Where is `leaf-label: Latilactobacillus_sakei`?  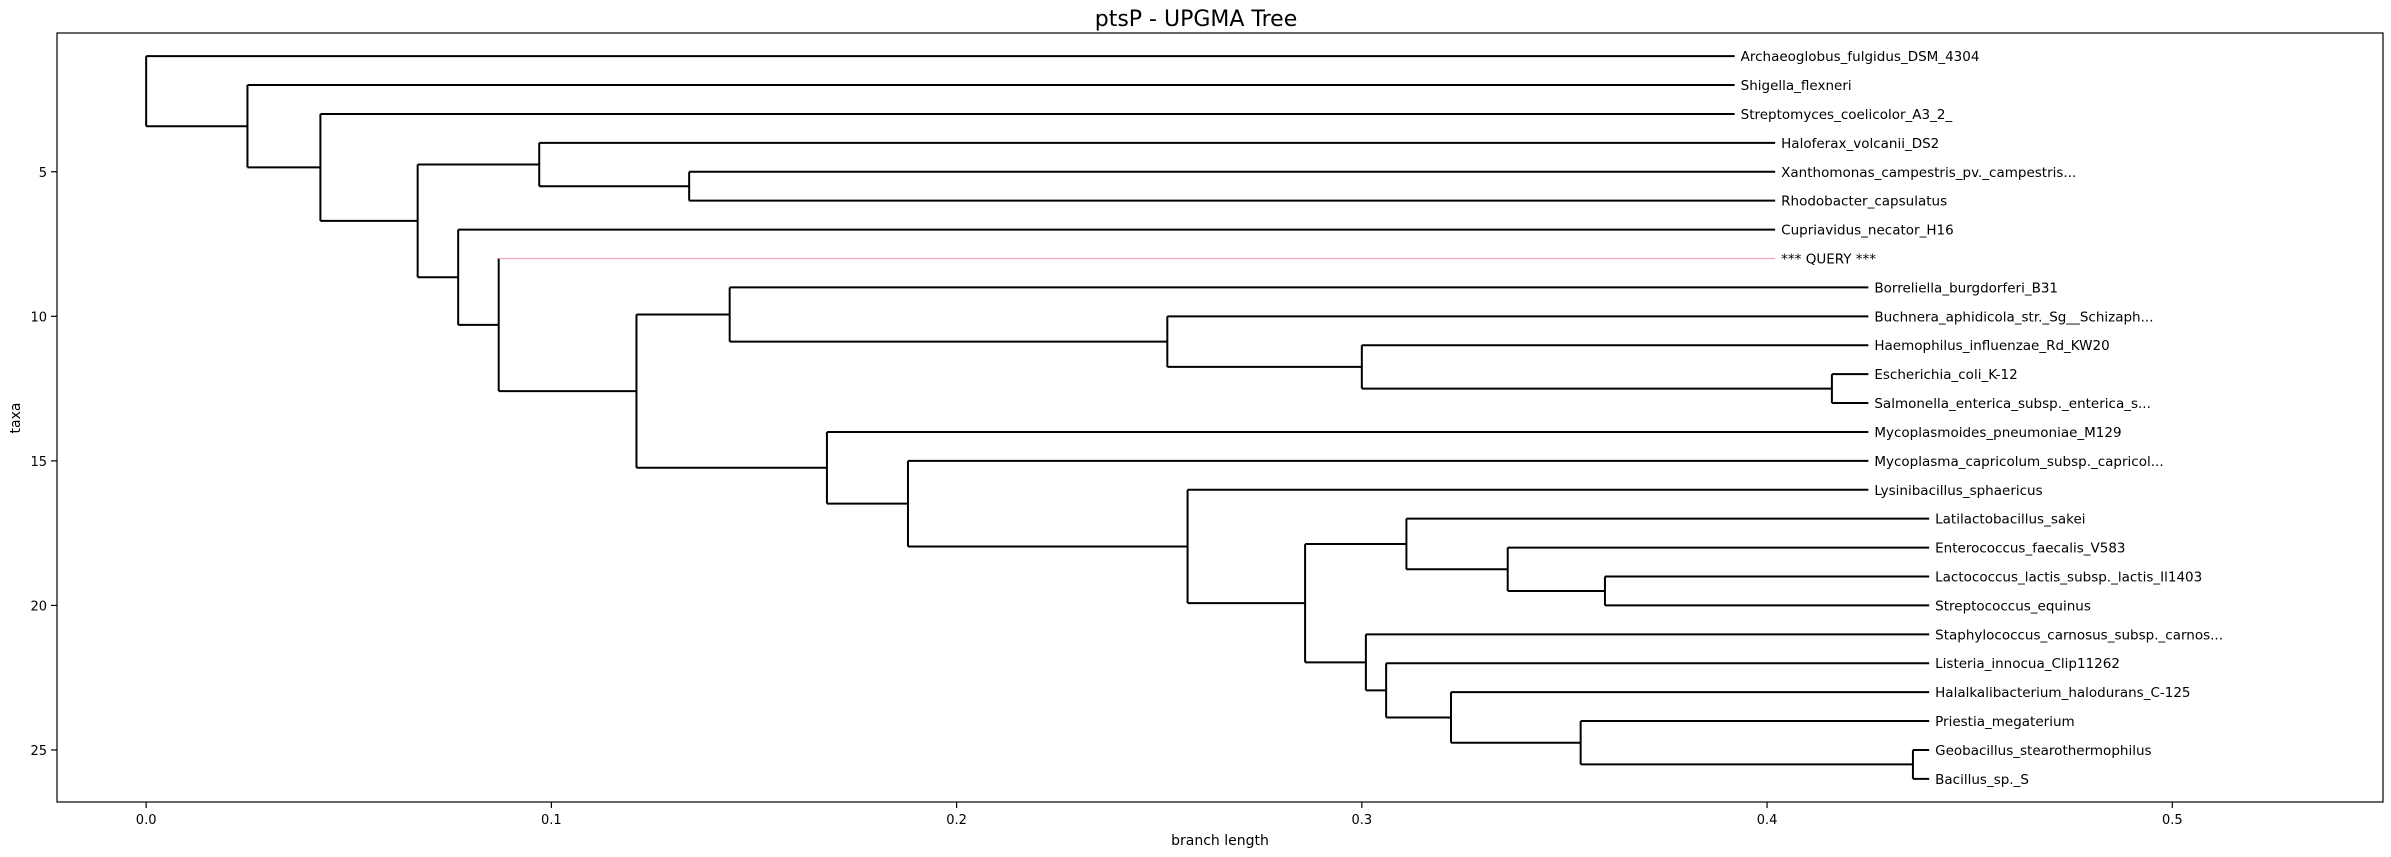
leaf-label: Latilactobacillus_sakei is located at coordinates (2010, 520).